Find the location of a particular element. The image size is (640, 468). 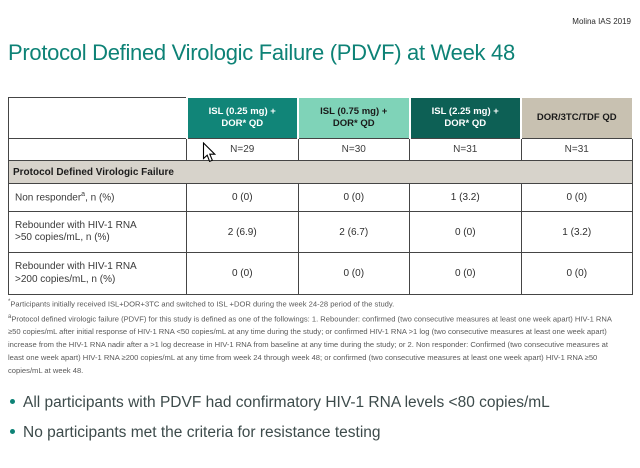

table-cell: 2 (6.9) is located at coordinates (242, 232).